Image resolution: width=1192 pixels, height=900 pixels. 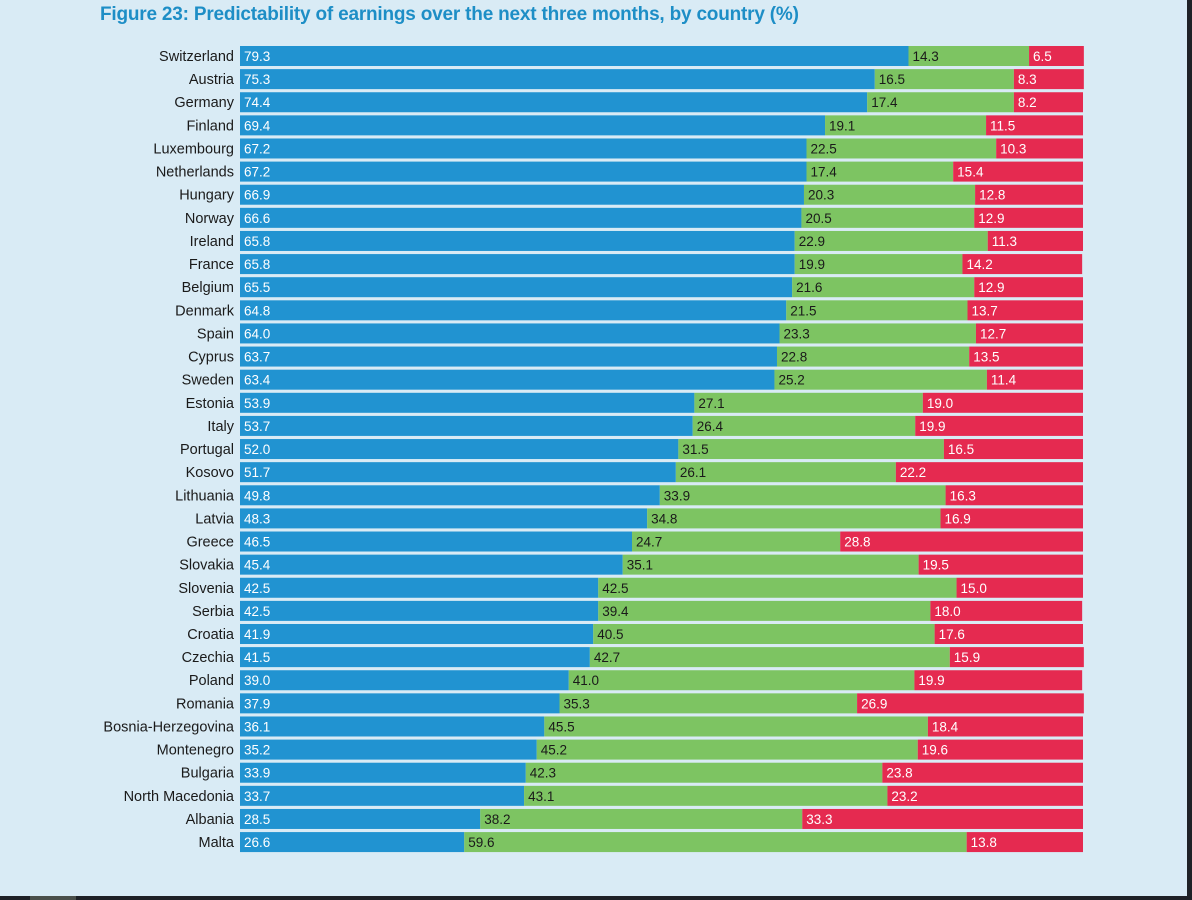 What do you see at coordinates (874, 703) in the screenshot?
I see `data-label-series-3: 26.9` at bounding box center [874, 703].